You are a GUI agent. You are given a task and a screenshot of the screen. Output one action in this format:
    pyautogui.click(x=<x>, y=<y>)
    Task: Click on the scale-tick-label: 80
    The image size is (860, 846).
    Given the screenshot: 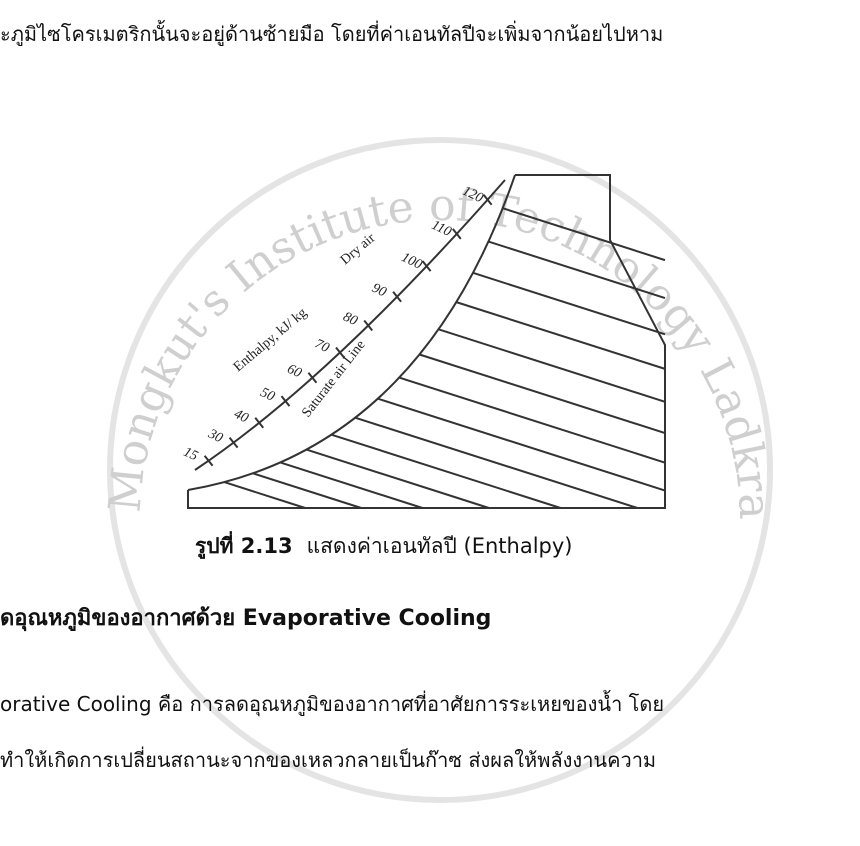 What is the action you would take?
    pyautogui.click(x=350, y=320)
    